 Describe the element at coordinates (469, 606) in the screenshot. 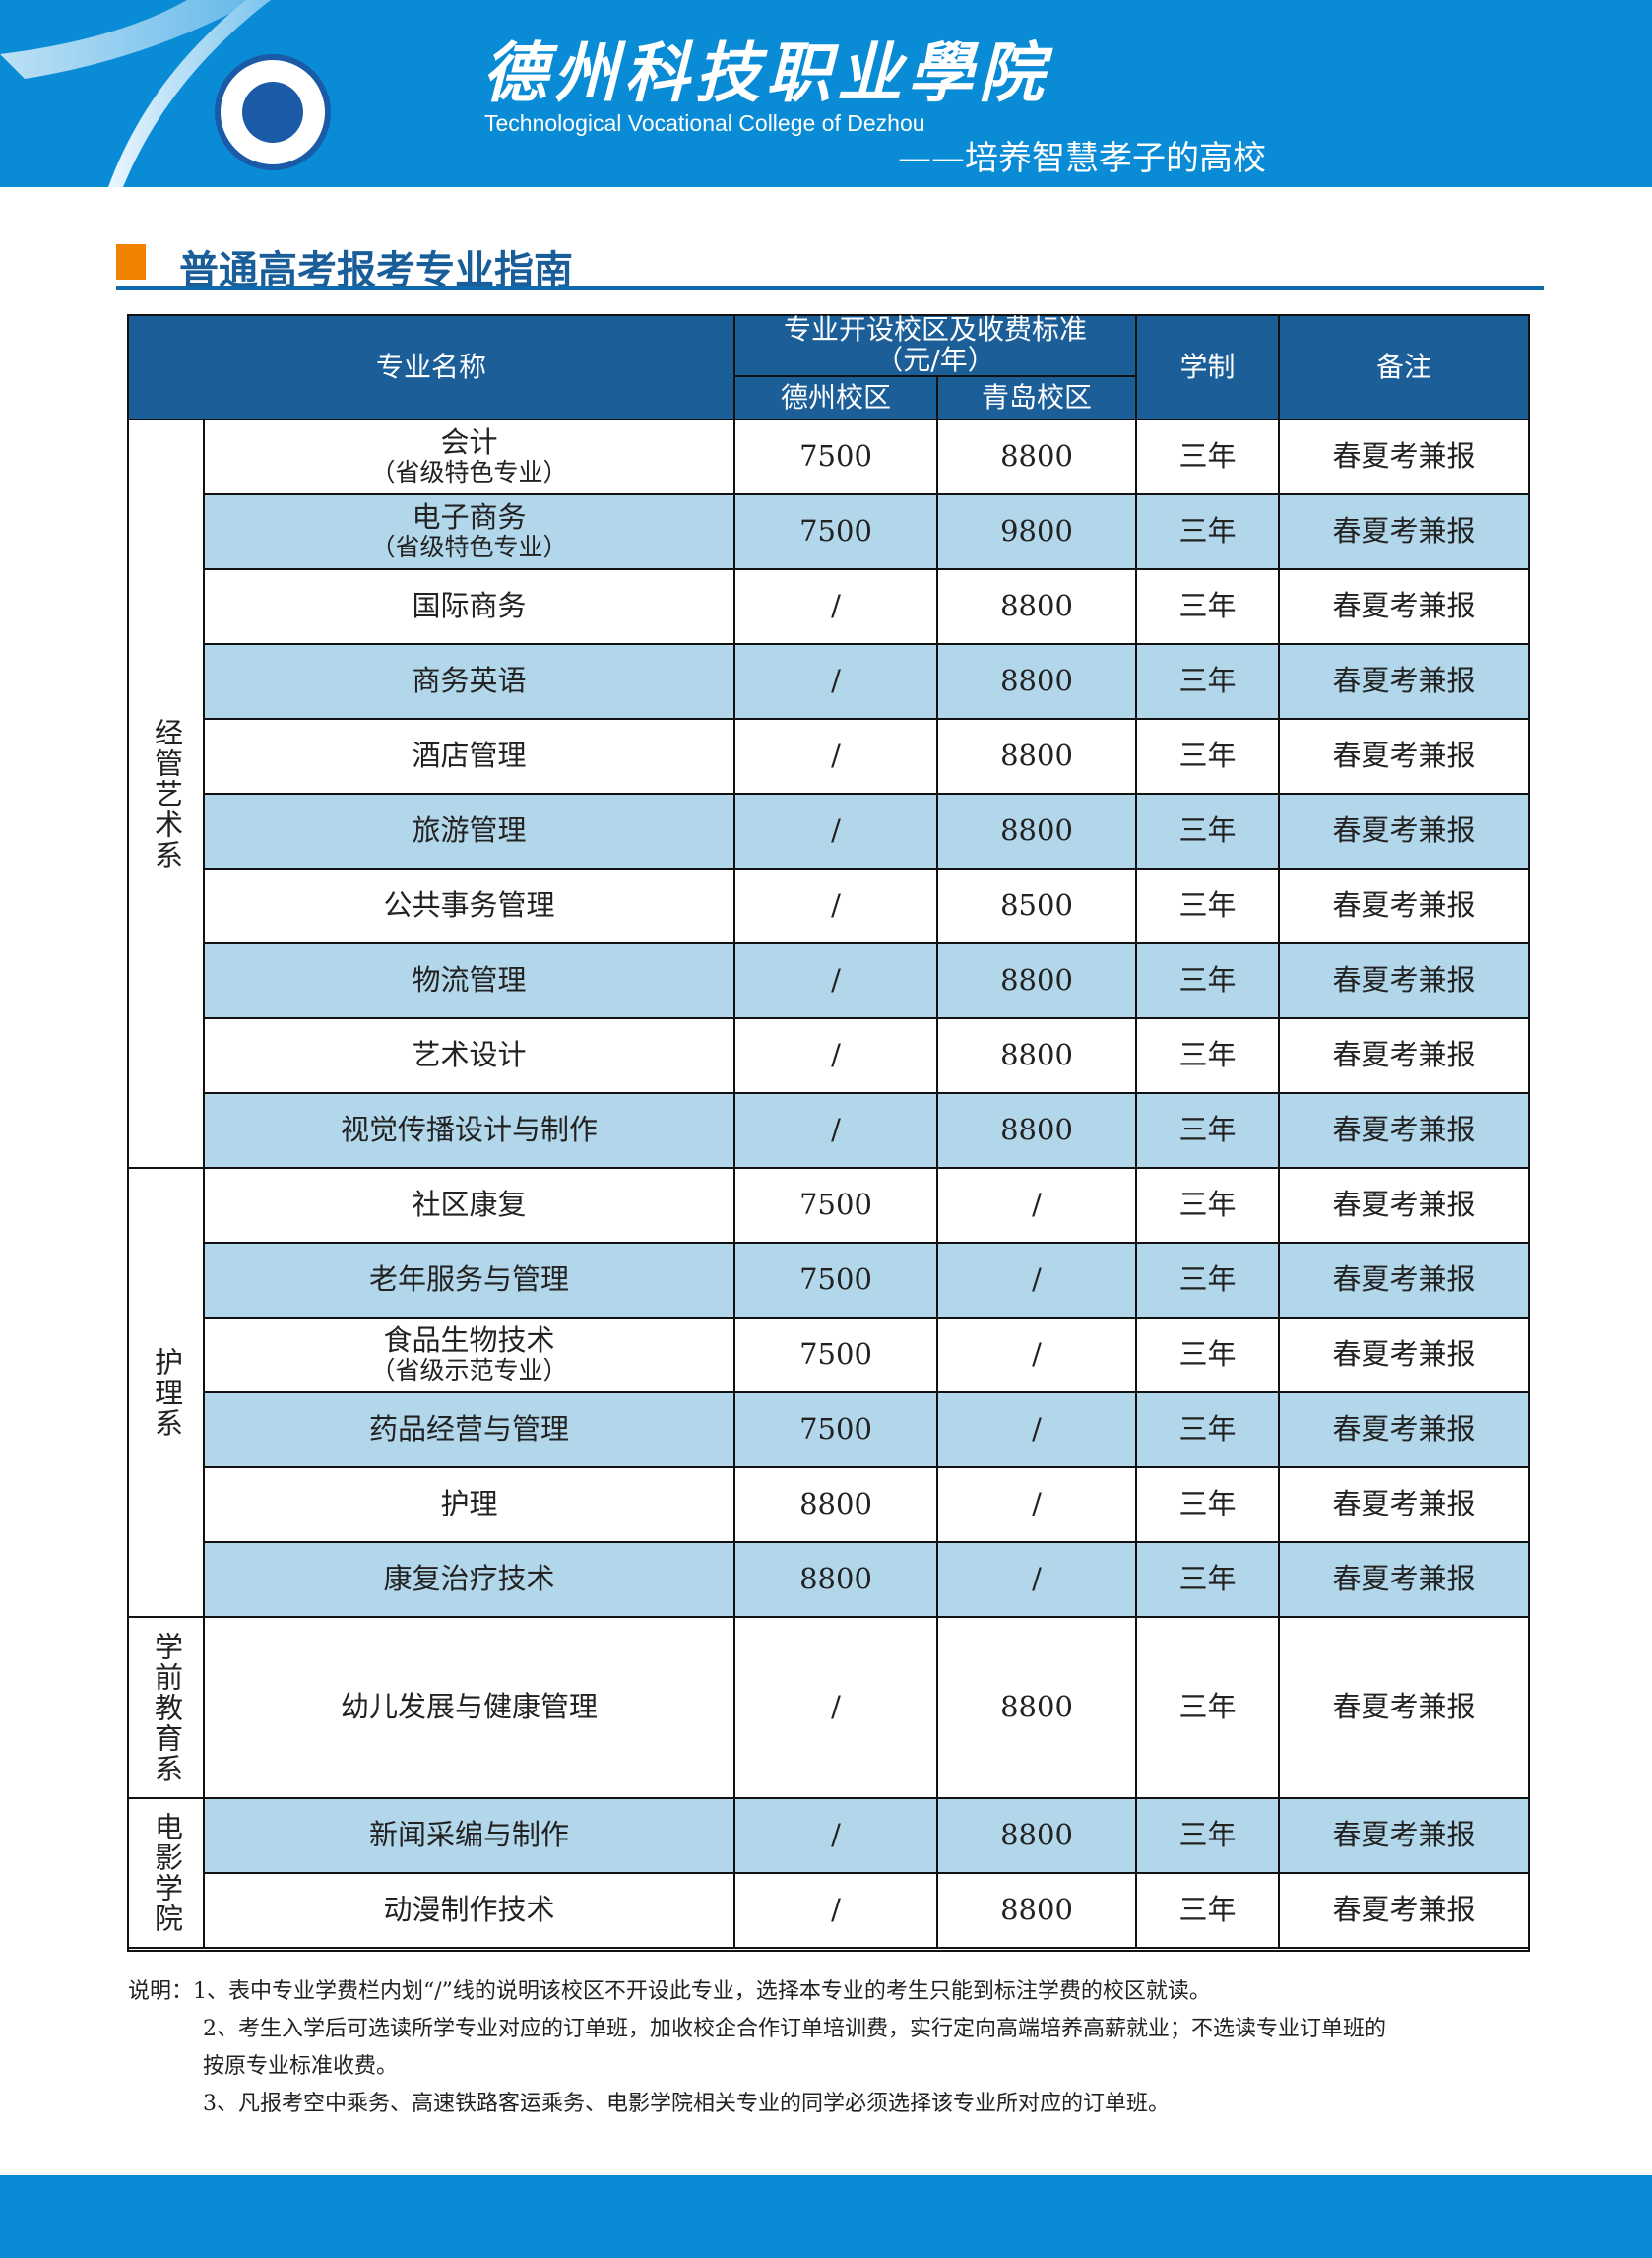

I see `major-label: 国际商务` at that location.